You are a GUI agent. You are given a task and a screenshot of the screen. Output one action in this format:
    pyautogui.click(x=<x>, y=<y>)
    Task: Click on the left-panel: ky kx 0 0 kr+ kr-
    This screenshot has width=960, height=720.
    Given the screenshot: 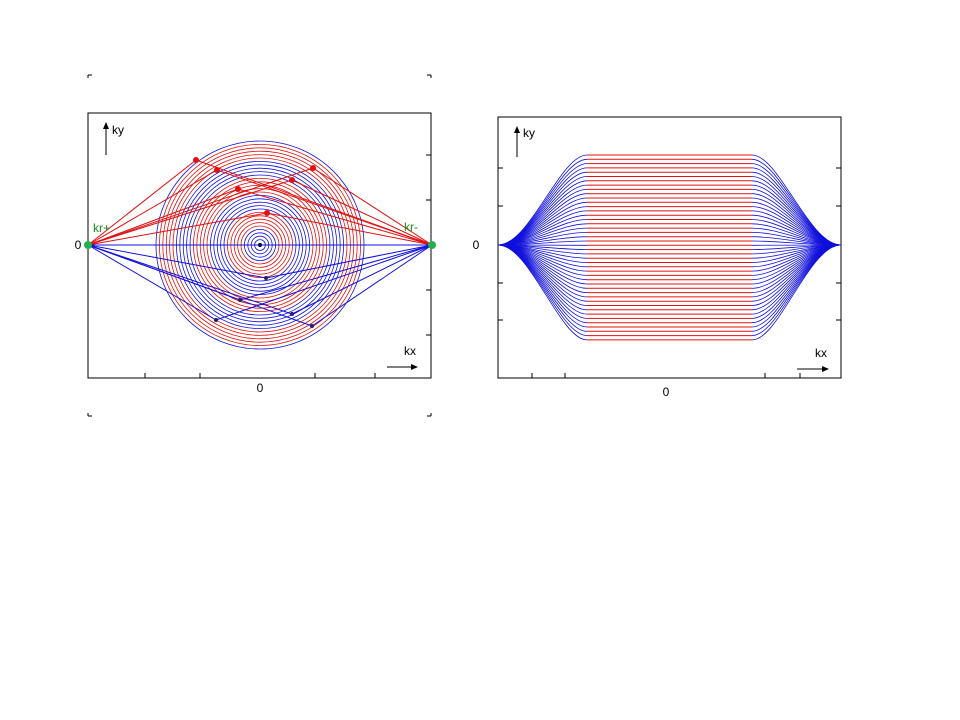 What is the action you would take?
    pyautogui.click(x=255, y=253)
    